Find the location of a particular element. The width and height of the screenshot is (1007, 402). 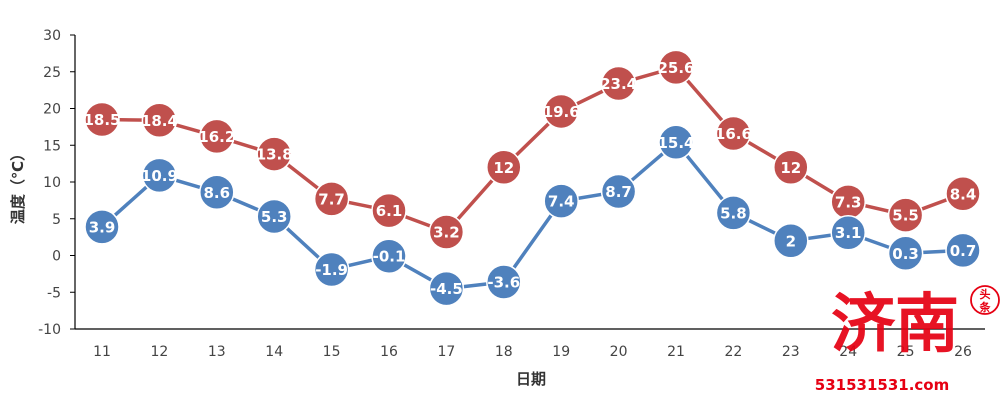

data-label: 8.4 is located at coordinates (963, 194).